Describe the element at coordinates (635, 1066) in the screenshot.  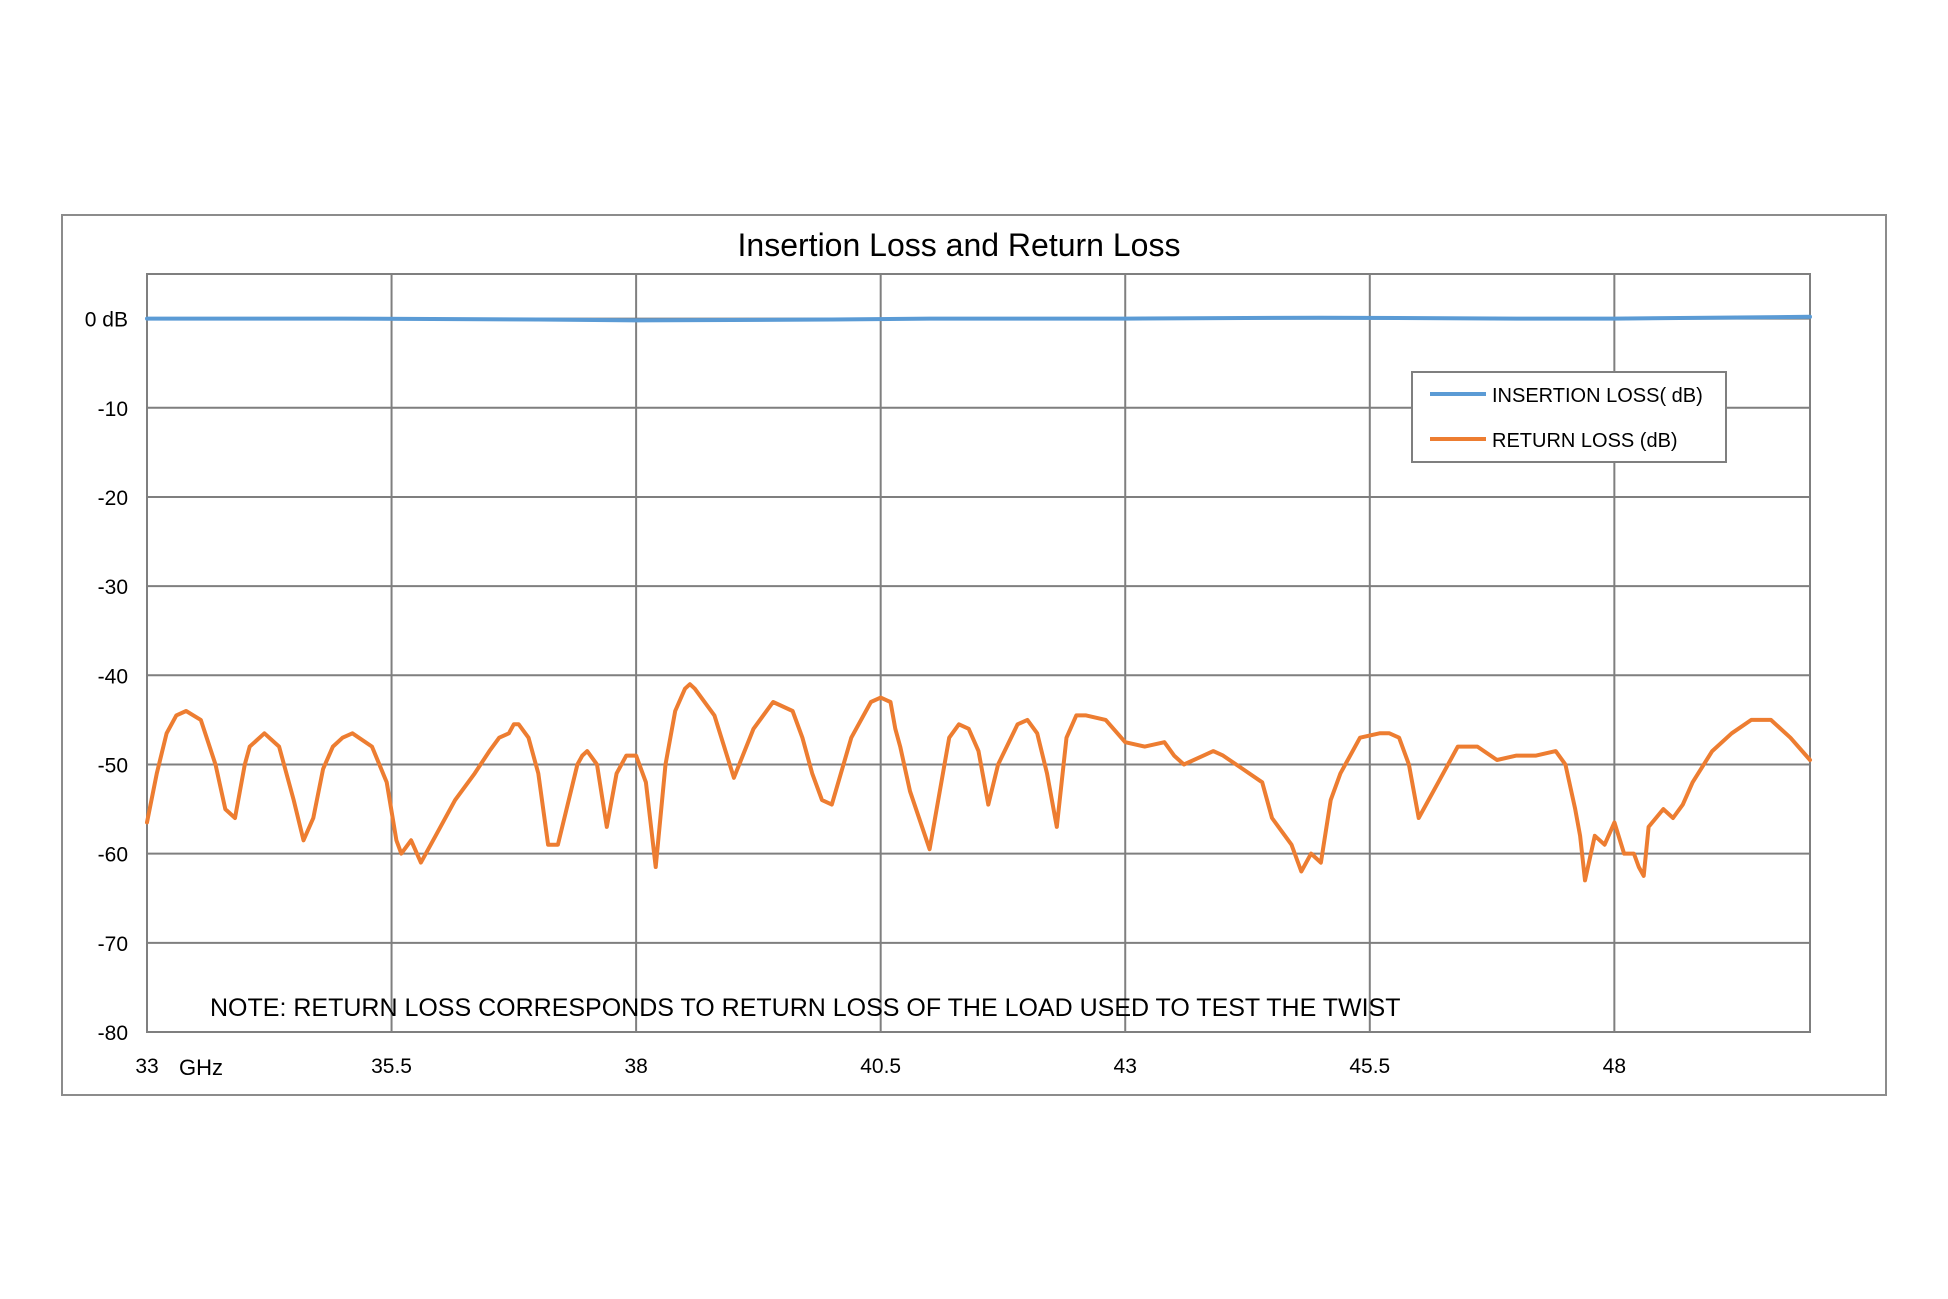
I see `x-tick-label: 38` at that location.